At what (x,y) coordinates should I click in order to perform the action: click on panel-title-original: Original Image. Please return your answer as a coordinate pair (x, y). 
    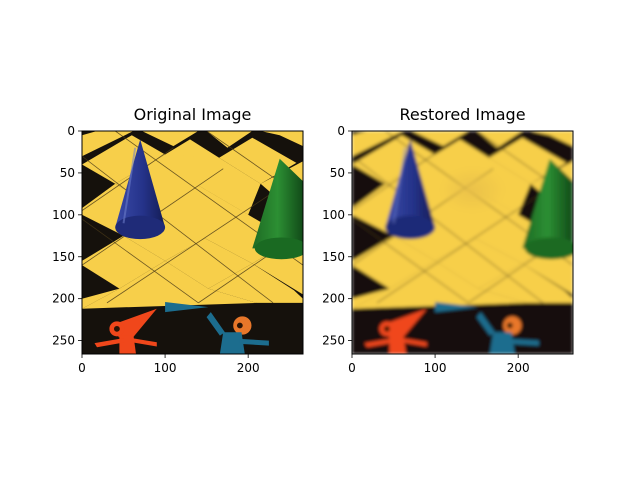
    Looking at the image, I should click on (193, 114).